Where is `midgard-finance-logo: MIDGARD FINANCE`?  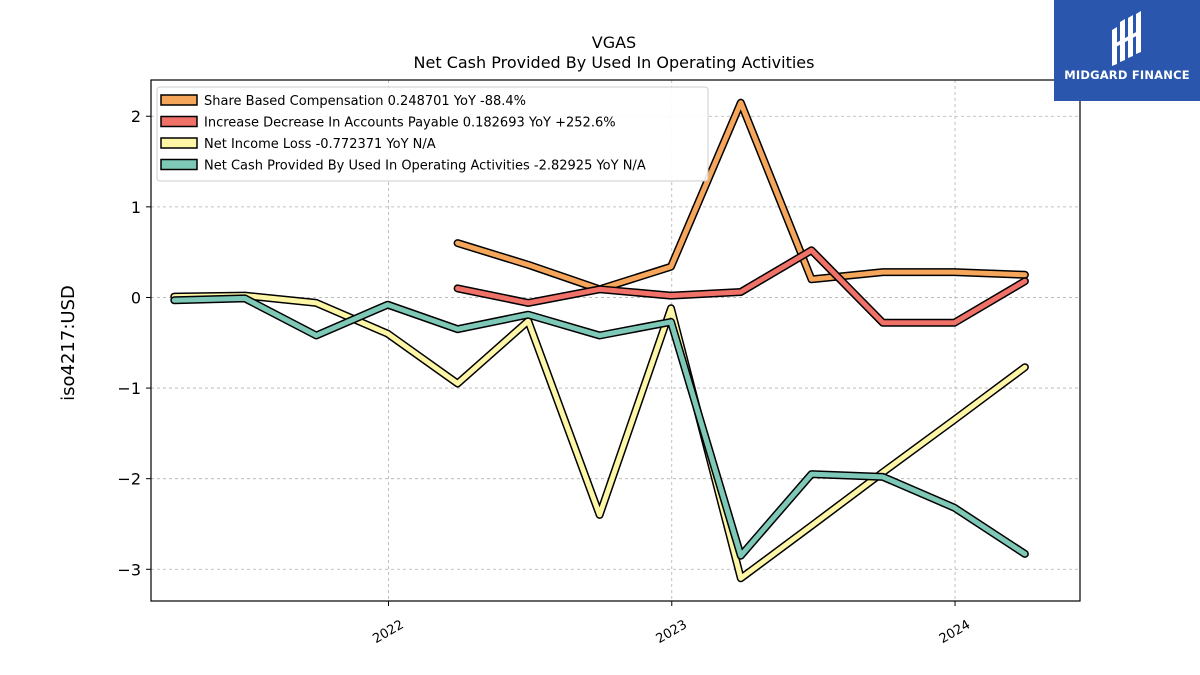
midgard-finance-logo: MIDGARD FINANCE is located at coordinates (1127, 50).